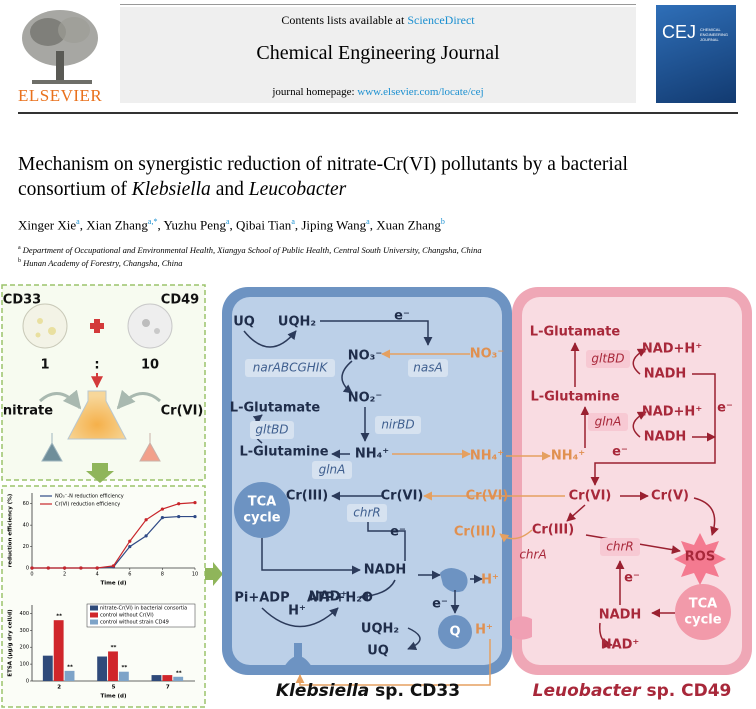 This screenshot has height=709, width=756. Describe the element at coordinates (378, 4) in the screenshot. I see `header-line` at that location.